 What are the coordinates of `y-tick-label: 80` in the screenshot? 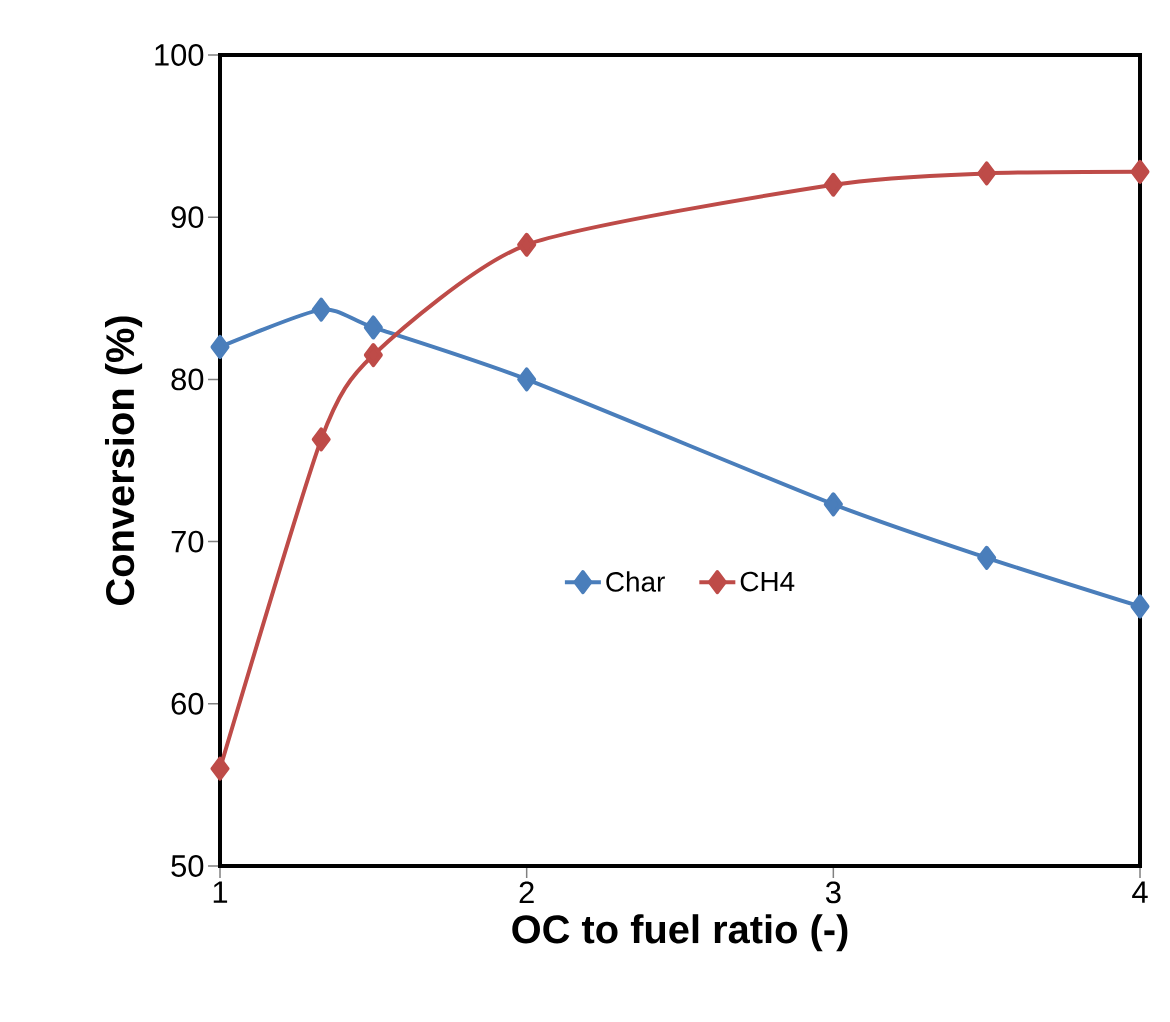 It's located at (187, 379).